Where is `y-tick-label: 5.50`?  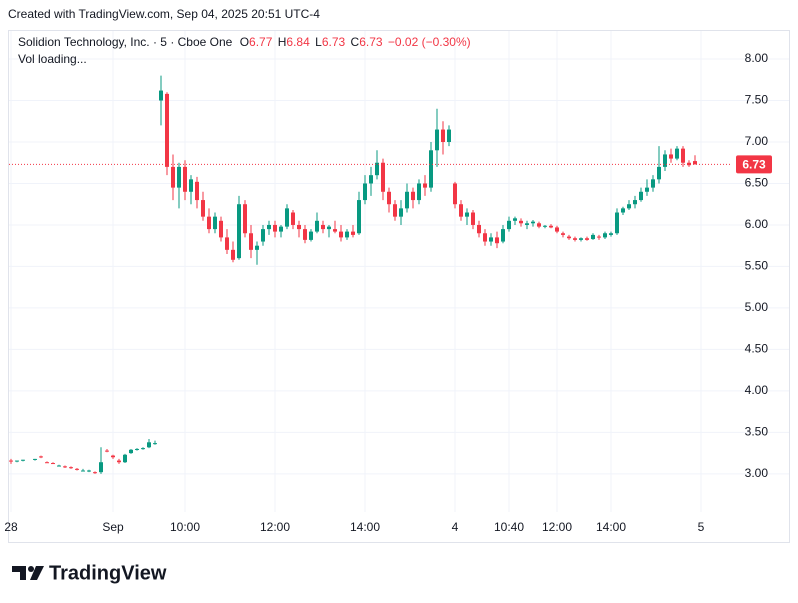 y-tick-label: 5.50 is located at coordinates (757, 266).